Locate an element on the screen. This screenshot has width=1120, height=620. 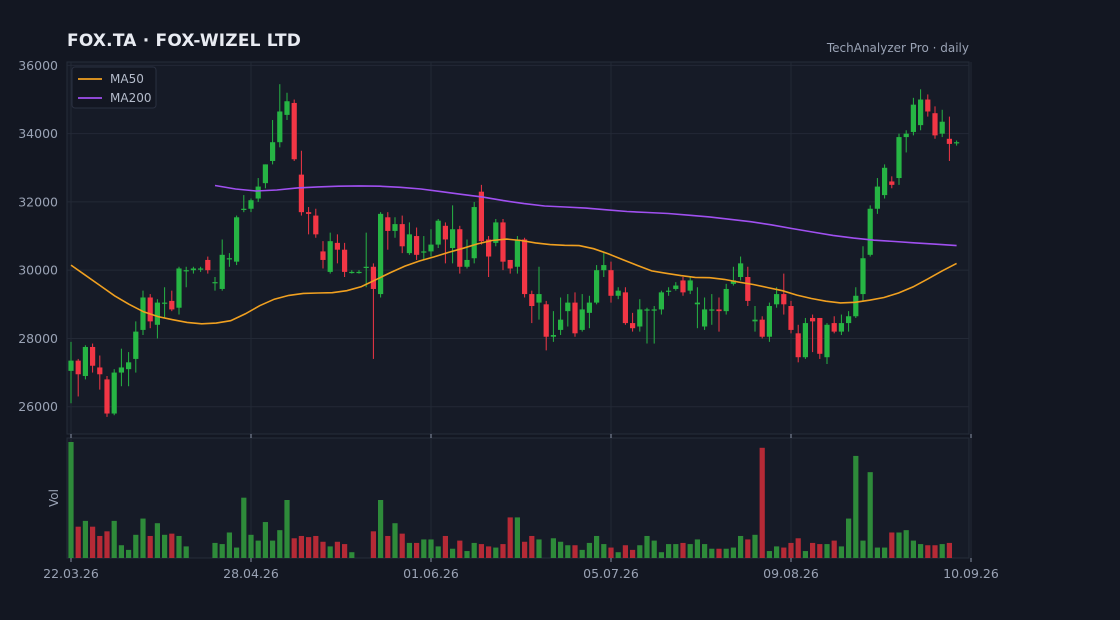
y-tick-label: 30000 is located at coordinates (38, 270).